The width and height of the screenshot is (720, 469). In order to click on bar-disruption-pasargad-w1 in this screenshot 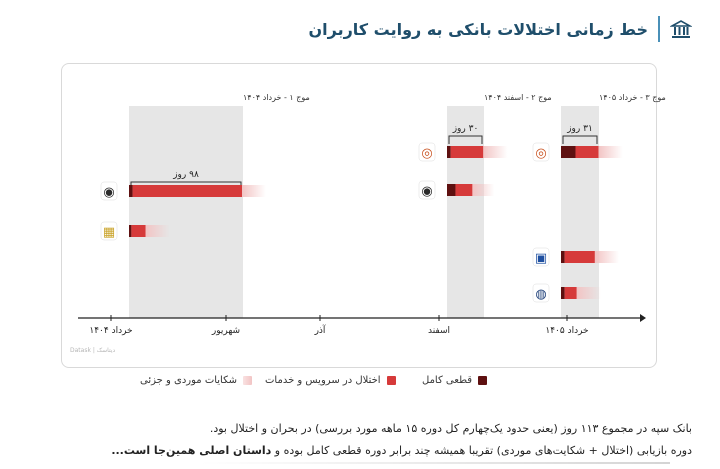, I will do `click(138, 231)`.